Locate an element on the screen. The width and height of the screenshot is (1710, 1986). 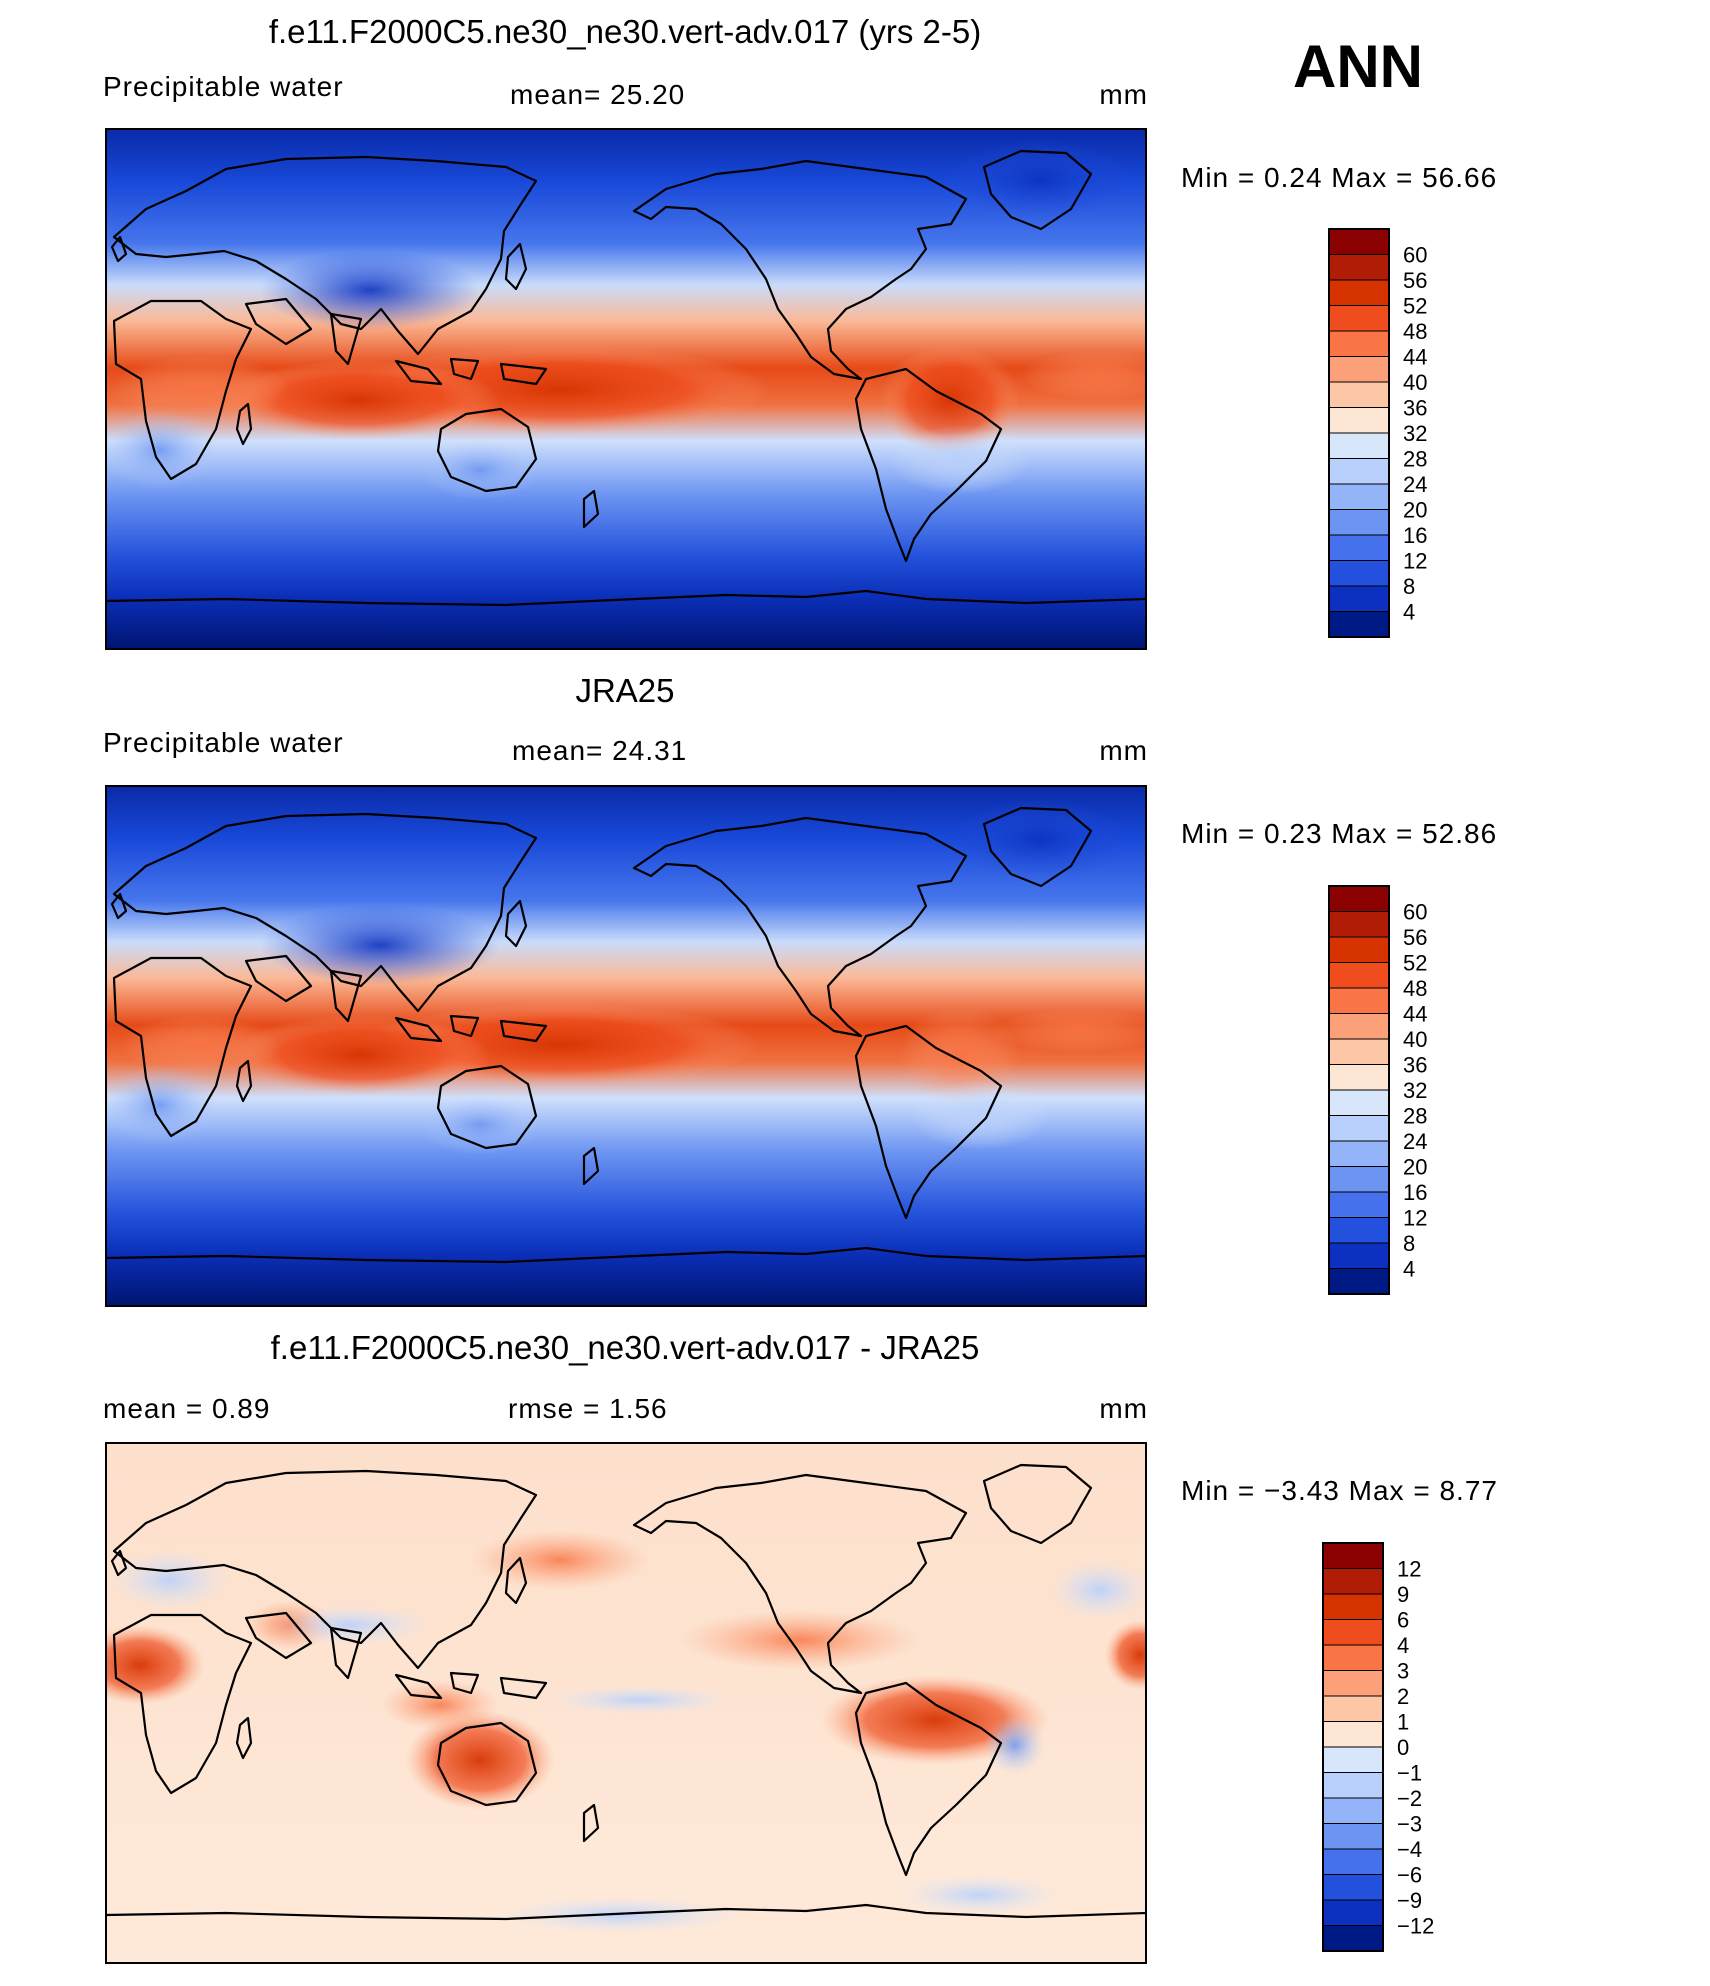
panel-title: JRA25 is located at coordinates (624, 690).